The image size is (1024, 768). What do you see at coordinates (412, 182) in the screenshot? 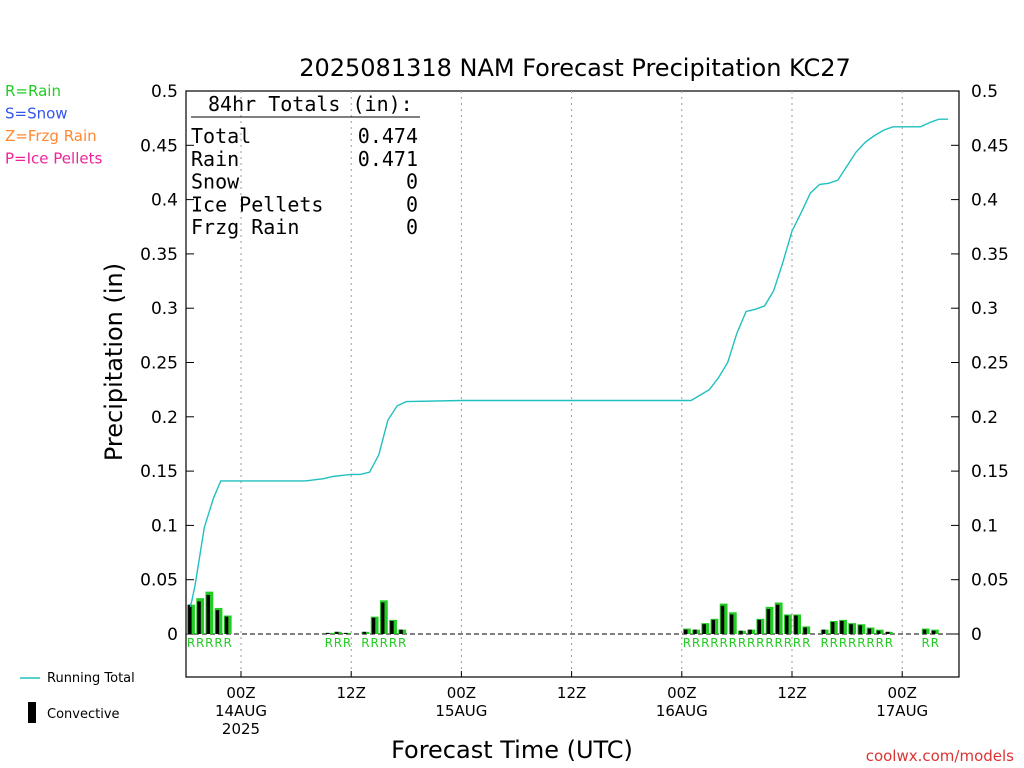
I see `totals-row-value: 0` at bounding box center [412, 182].